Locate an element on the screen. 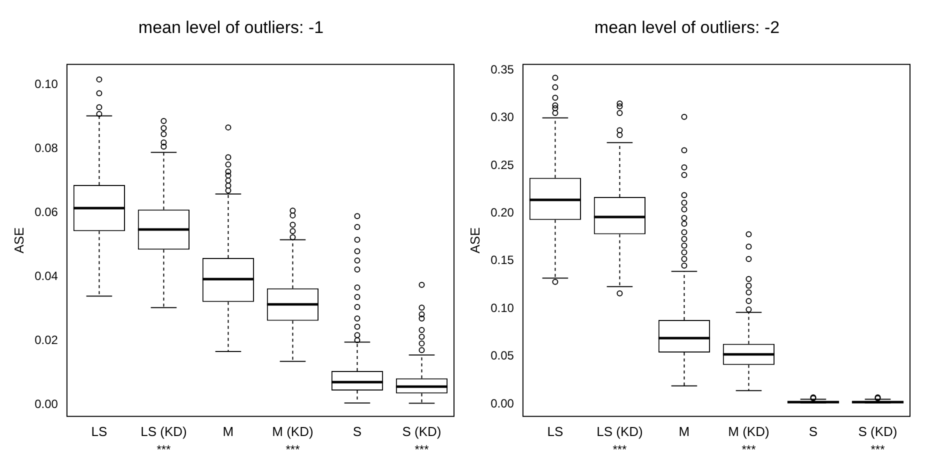 This screenshot has width=929, height=461. chart-title: mean level of outliers: -1 is located at coordinates (231, 27).